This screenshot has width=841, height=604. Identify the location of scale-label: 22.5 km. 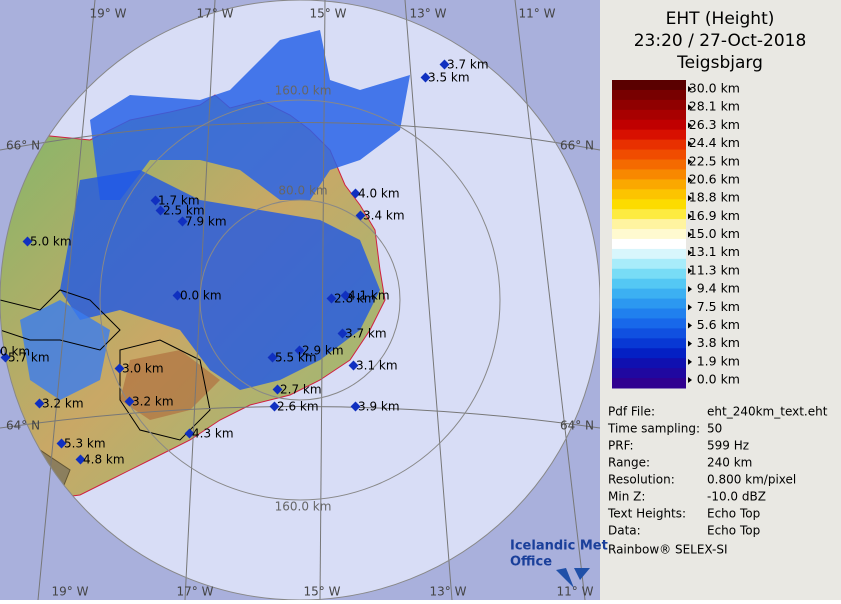
(714, 160).